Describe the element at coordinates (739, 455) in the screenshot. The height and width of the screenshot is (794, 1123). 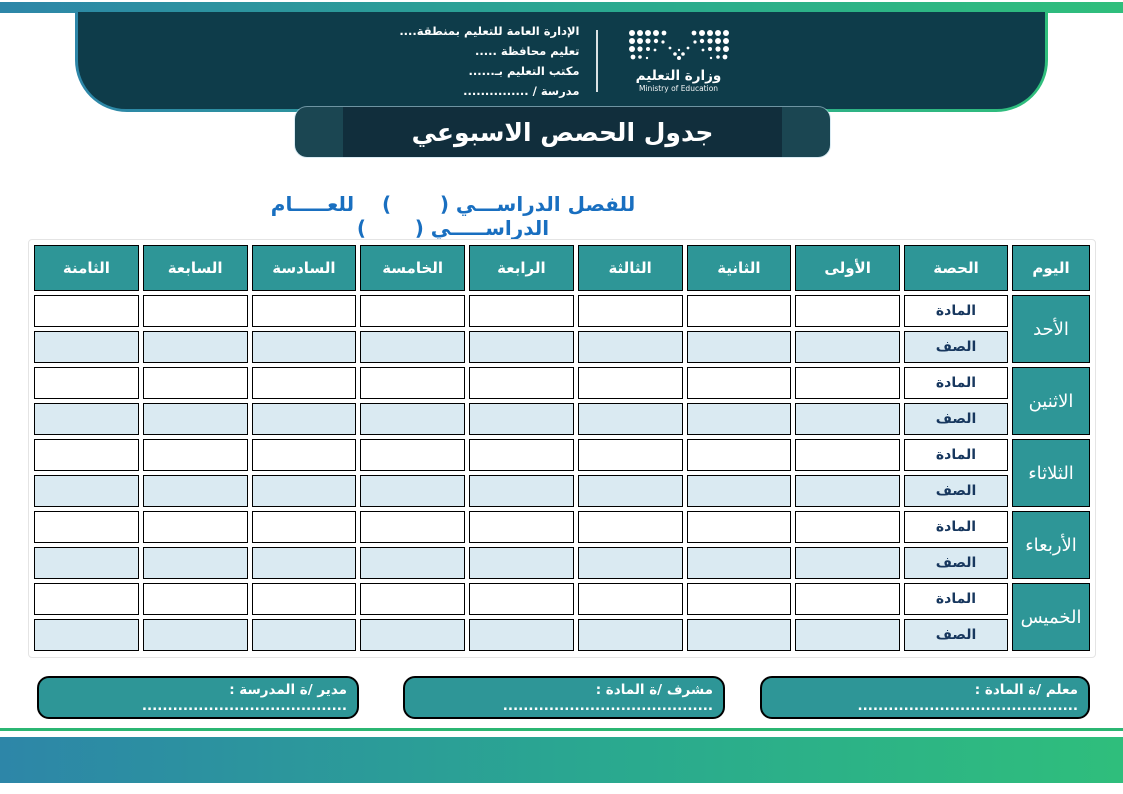
I see `schedule-cell-d2-p2-subject` at that location.